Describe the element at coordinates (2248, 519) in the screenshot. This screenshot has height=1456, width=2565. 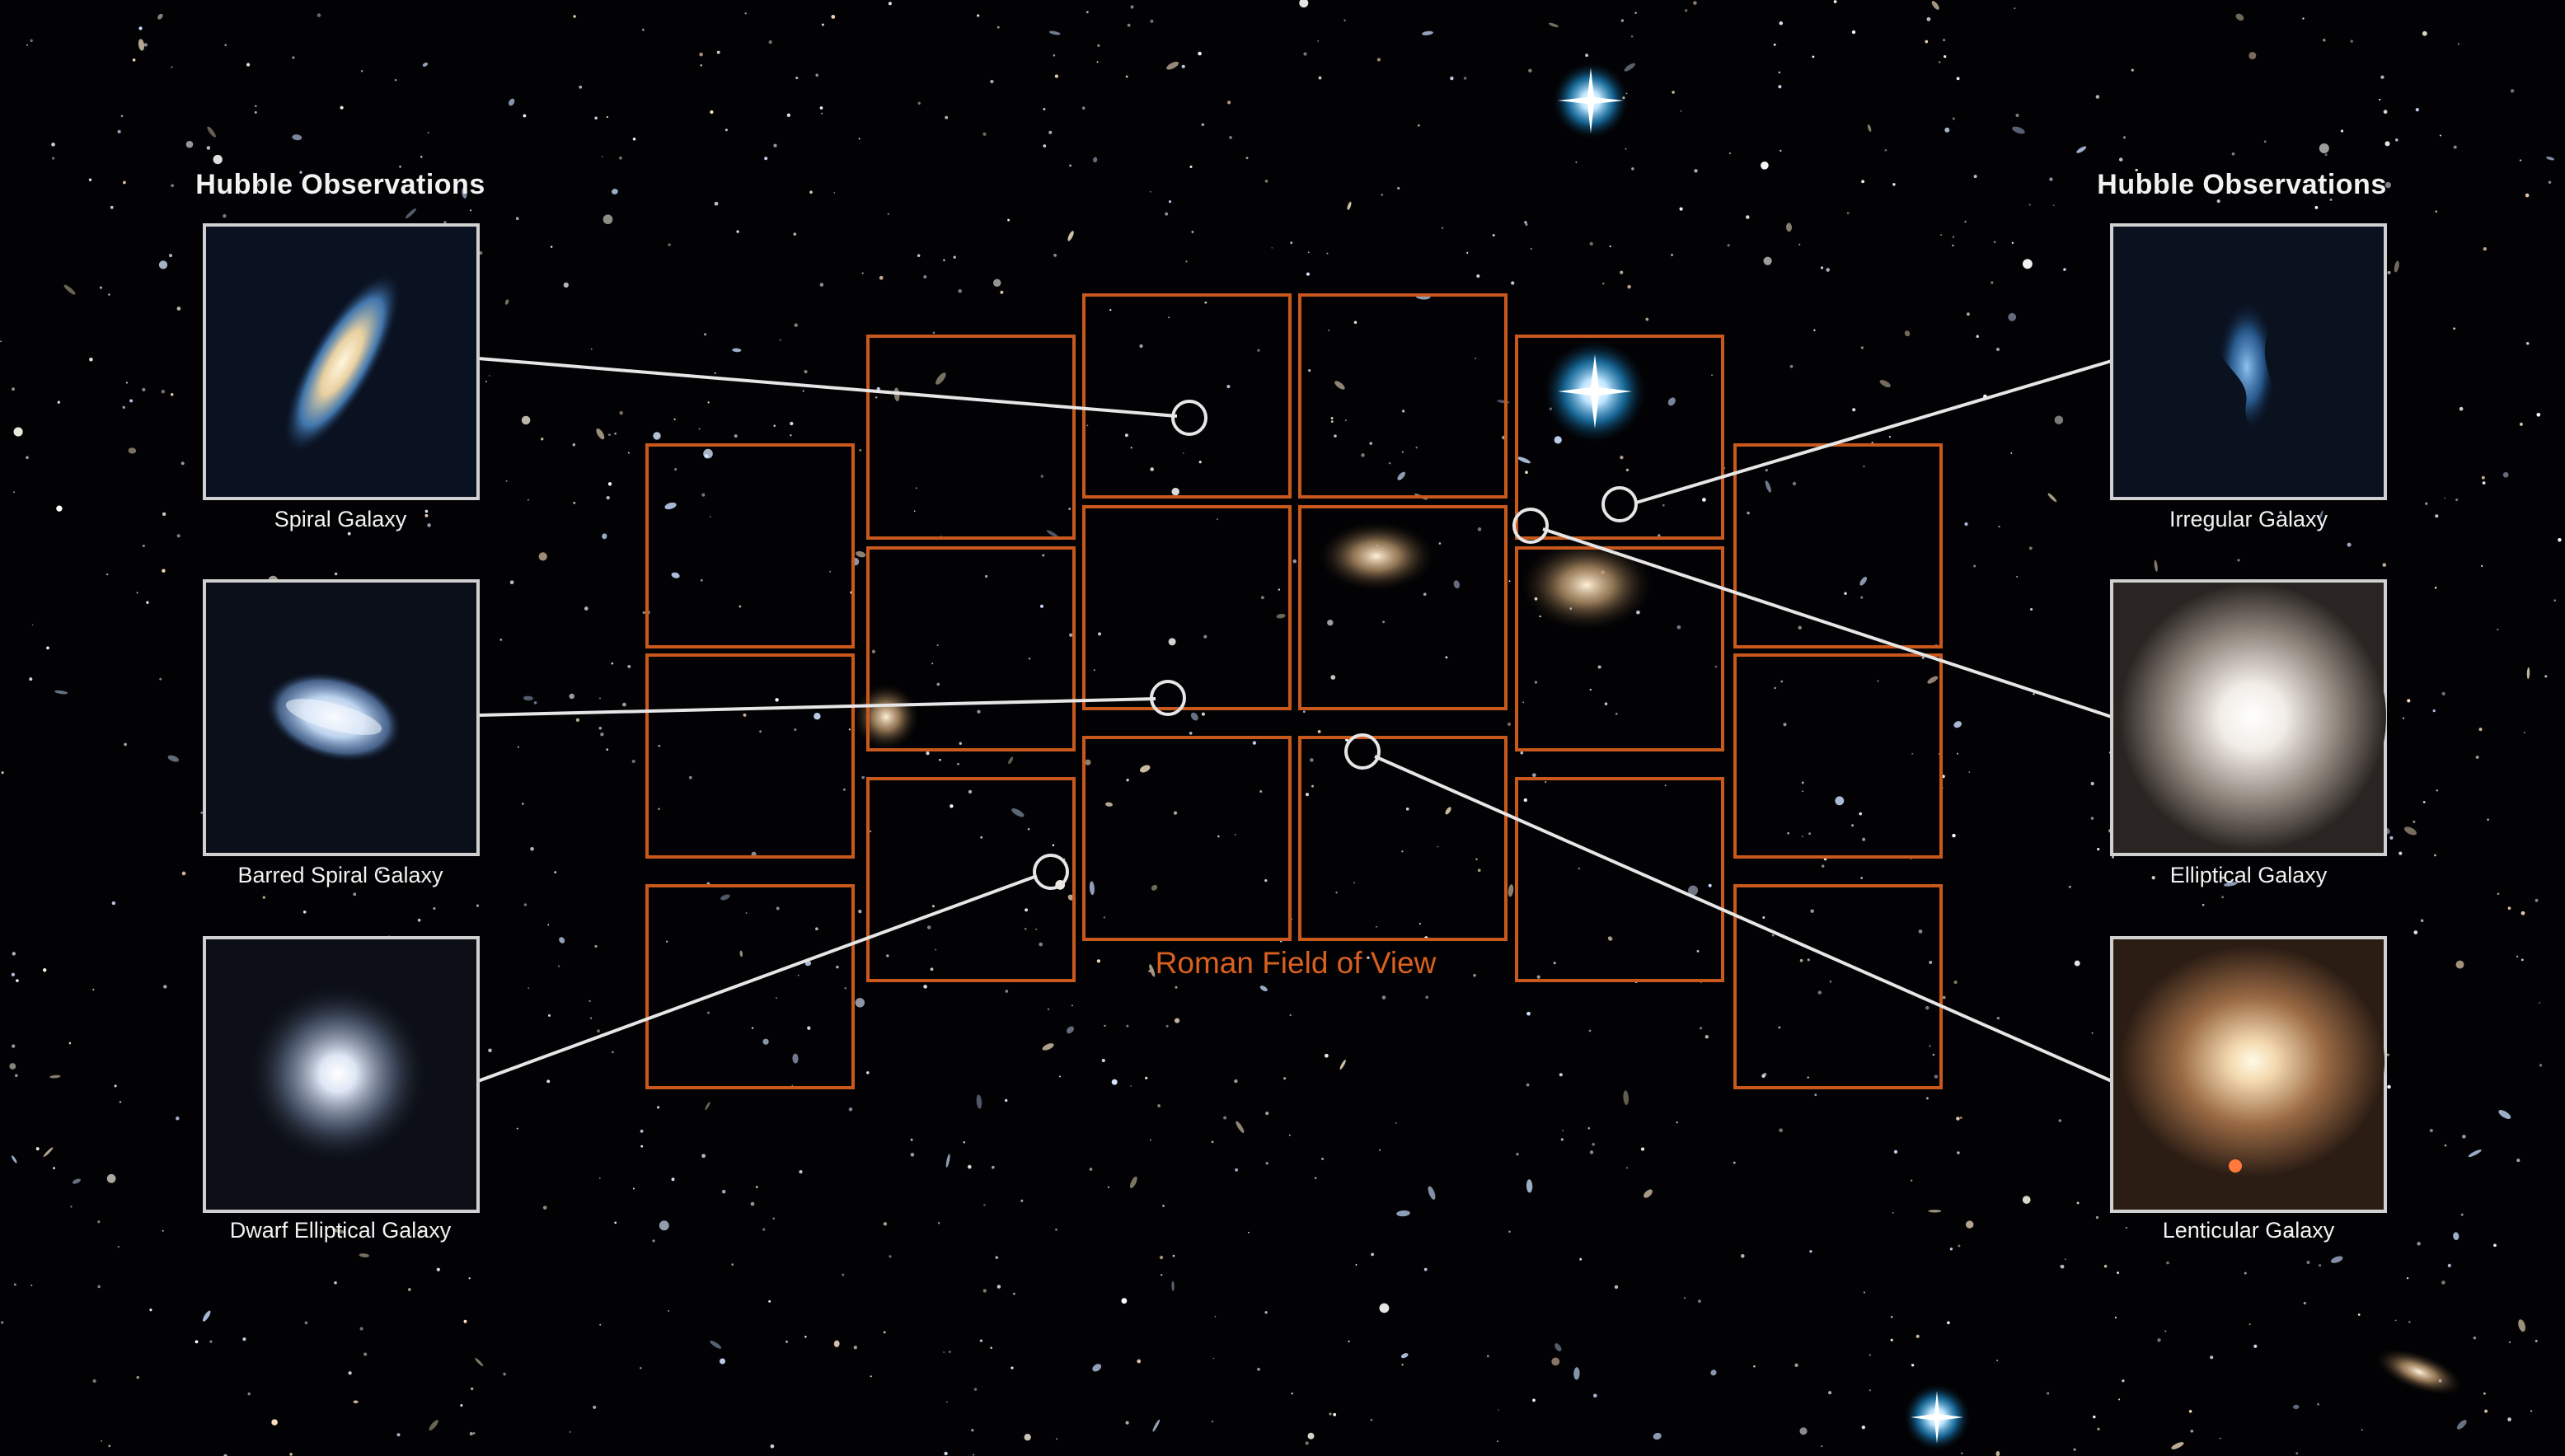
I see `irregular-galaxy-caption: Irregular Galaxy` at that location.